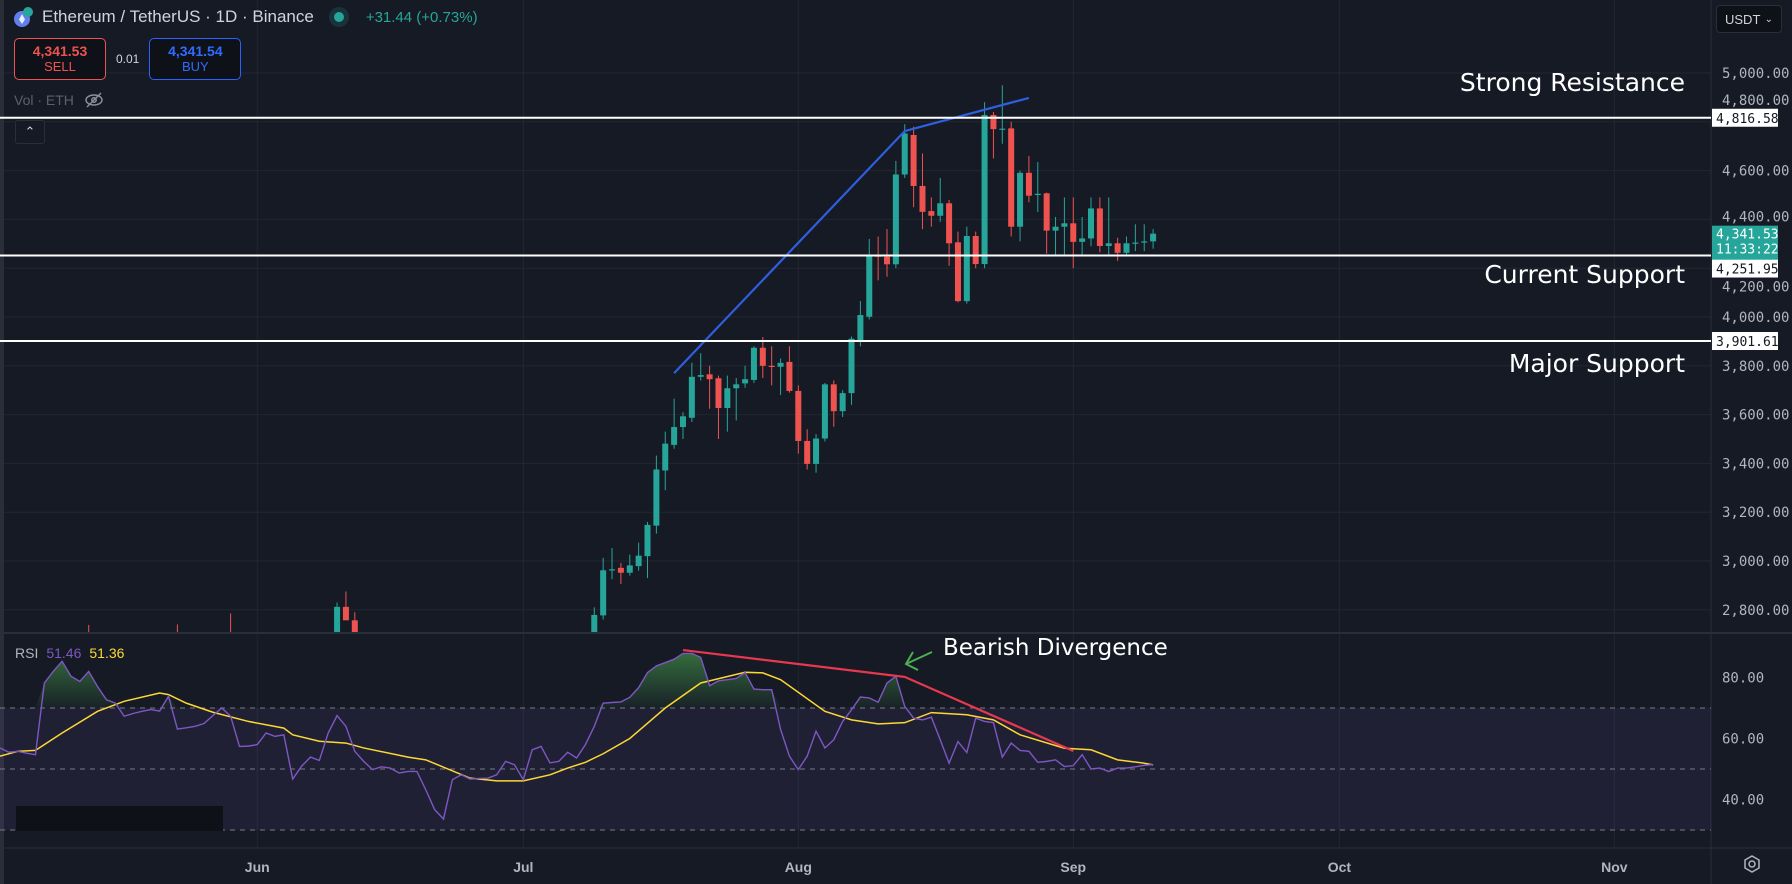 This screenshot has width=1792, height=884. What do you see at coordinates (178, 16) in the screenshot?
I see `symbol-title: Ethereum / TetherUS · 1D · Binance` at bounding box center [178, 16].